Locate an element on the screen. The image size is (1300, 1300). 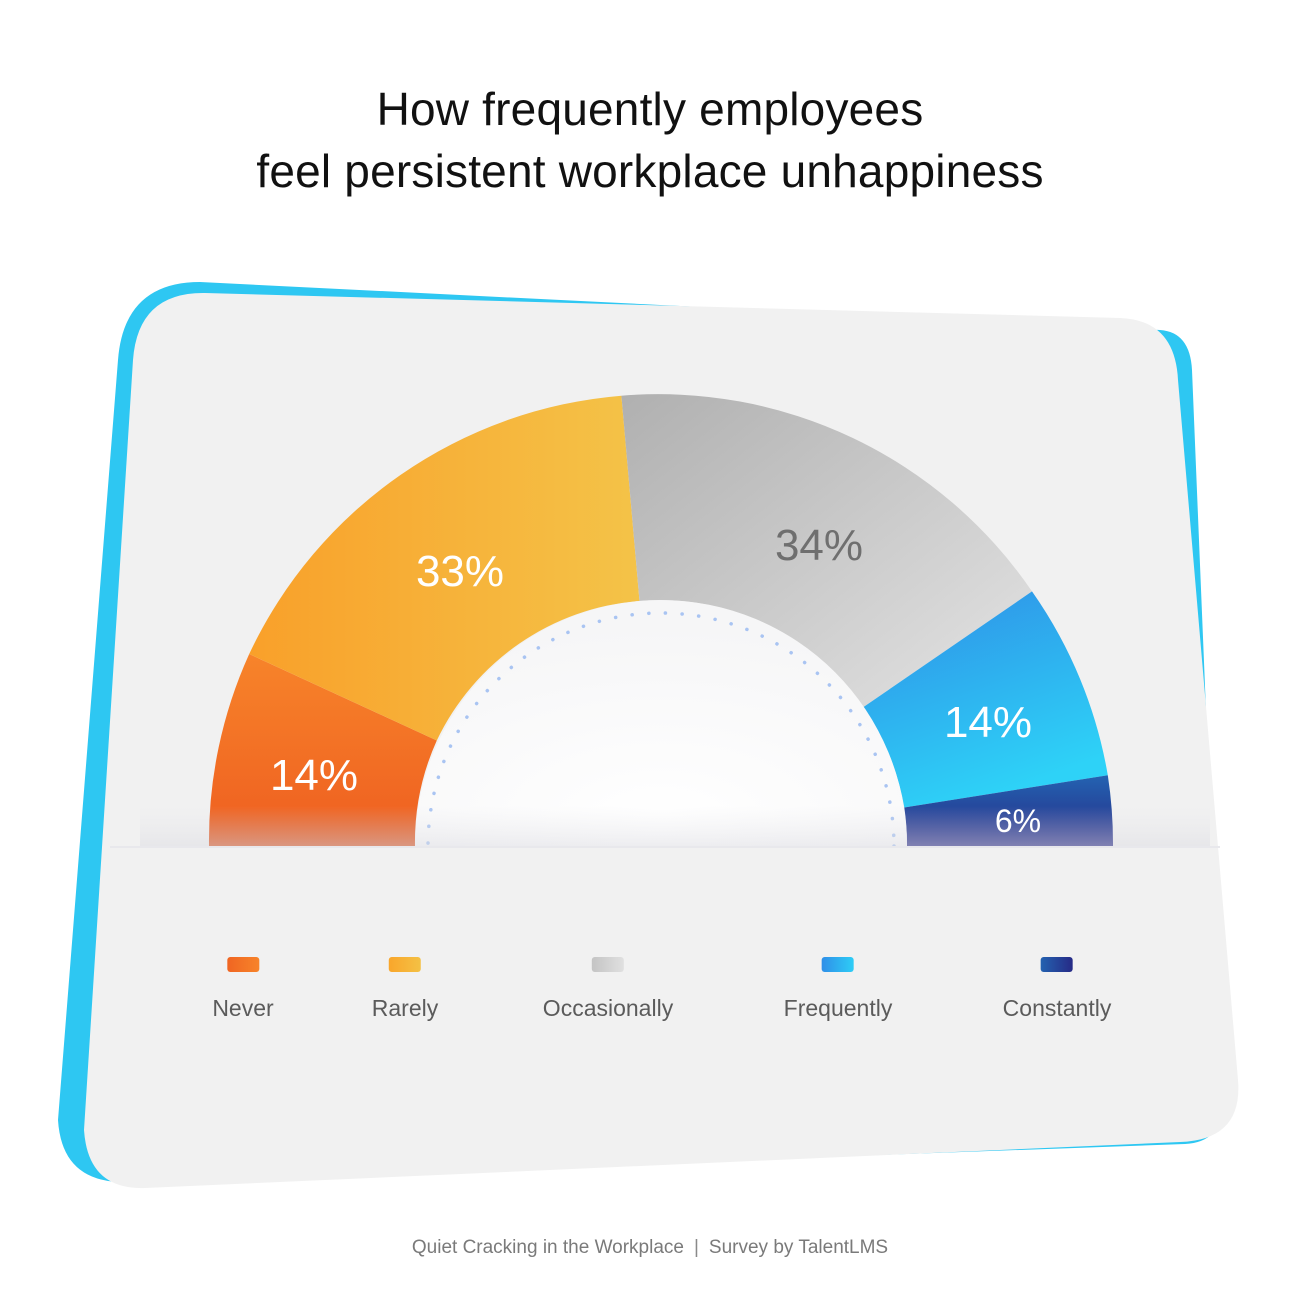
segment-frequently is located at coordinates (985, 699).